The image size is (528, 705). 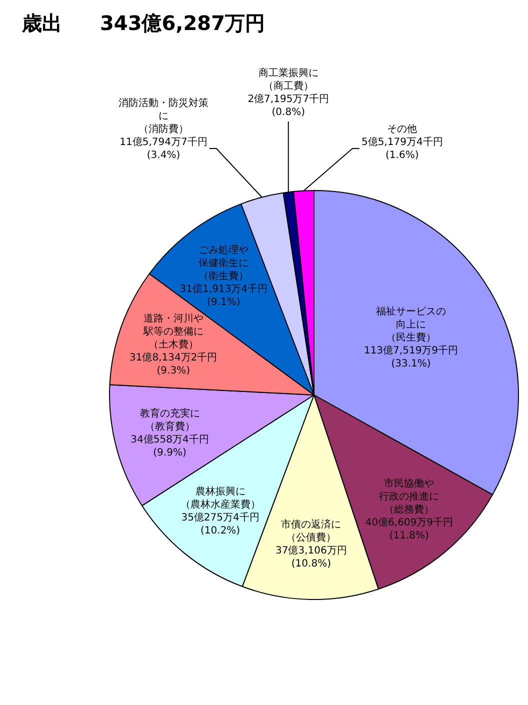 What do you see at coordinates (183, 23) in the screenshot?
I see `chart-subtitle: 343億6,287万円` at bounding box center [183, 23].